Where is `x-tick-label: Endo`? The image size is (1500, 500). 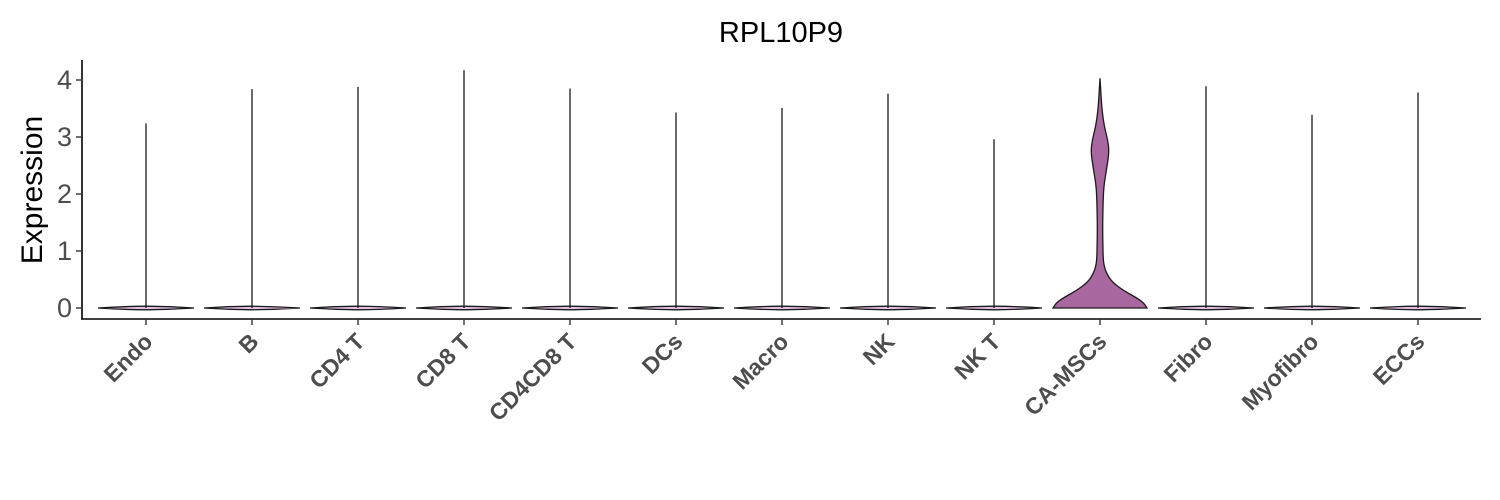
x-tick-label: Endo is located at coordinates (127, 357).